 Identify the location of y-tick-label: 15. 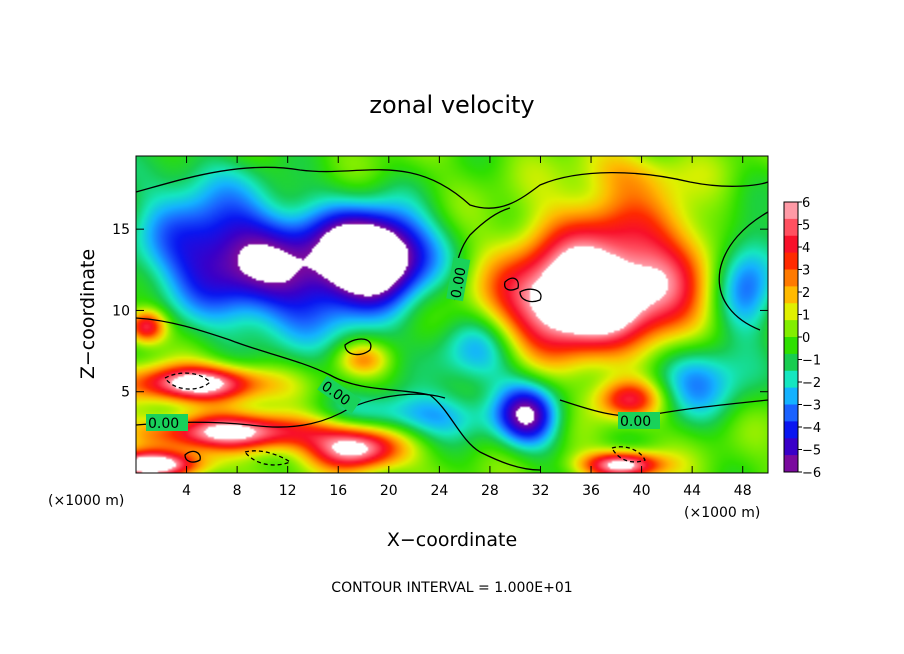
(121, 230).